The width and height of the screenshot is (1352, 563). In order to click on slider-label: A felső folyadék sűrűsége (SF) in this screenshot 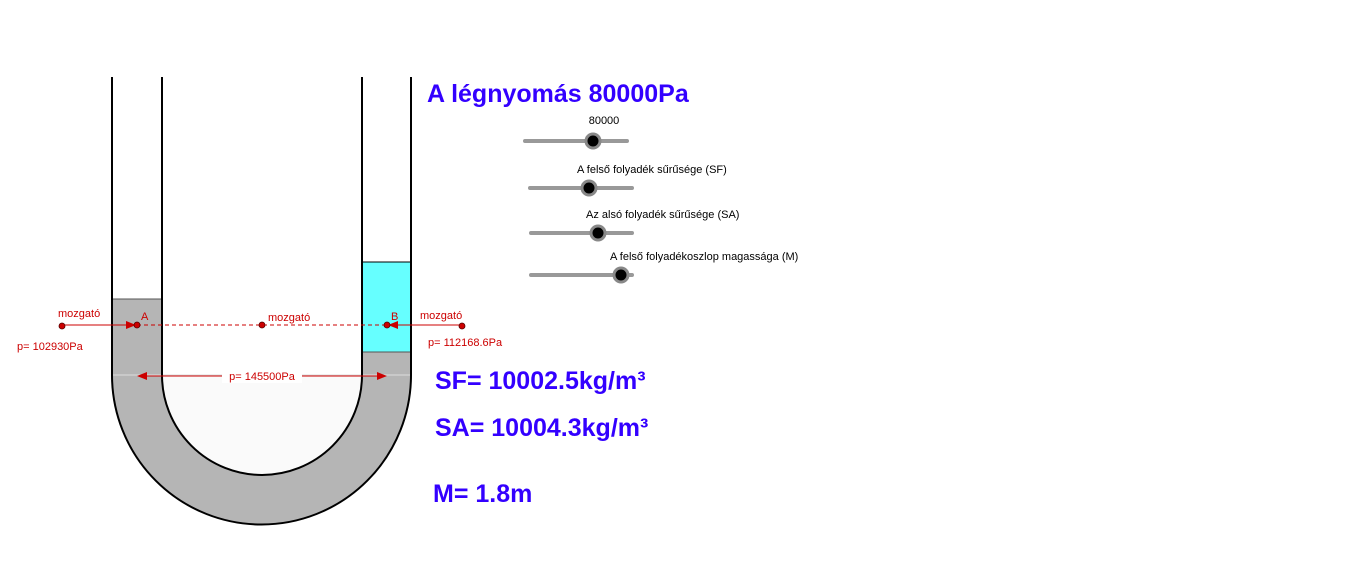, I will do `click(652, 170)`.